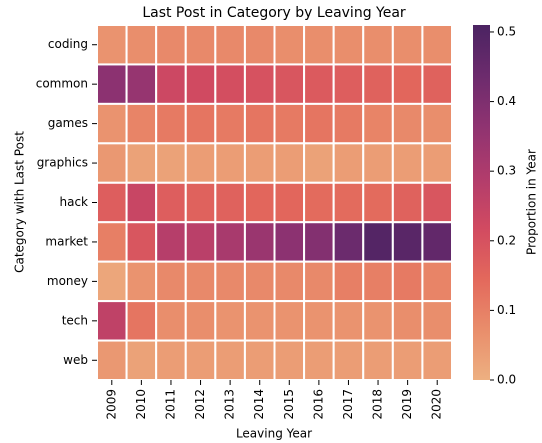 The width and height of the screenshot is (542, 443). I want to click on colorbar-label: Proportion in Year, so click(532, 202).